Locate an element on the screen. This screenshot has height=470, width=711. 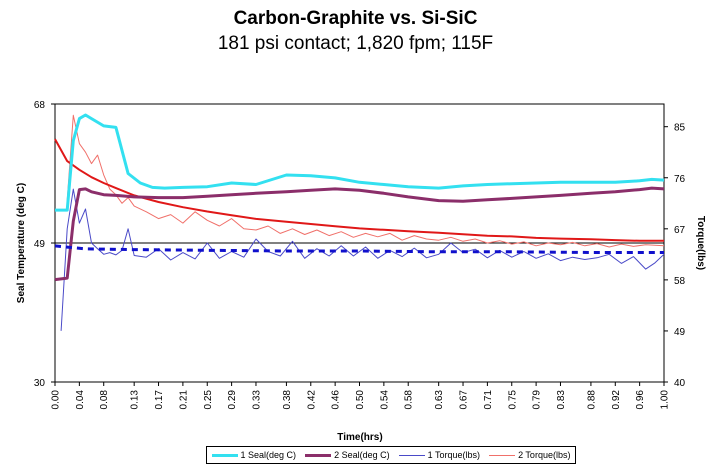
left-tick-label: 49 is located at coordinates (40, 244).